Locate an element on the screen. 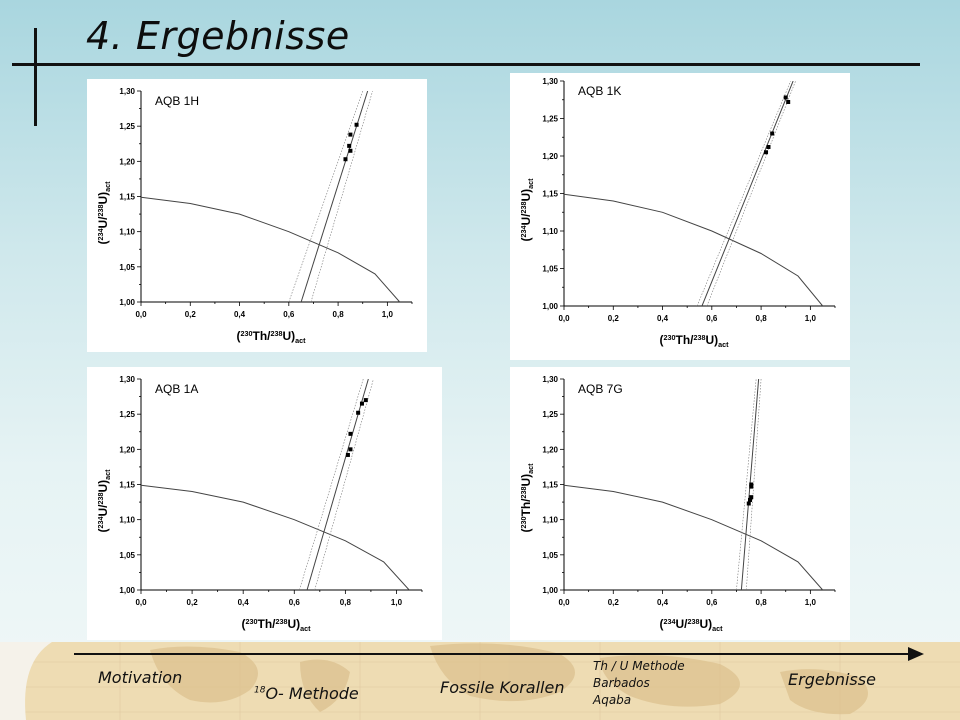  world-map-background is located at coordinates (480, 681).